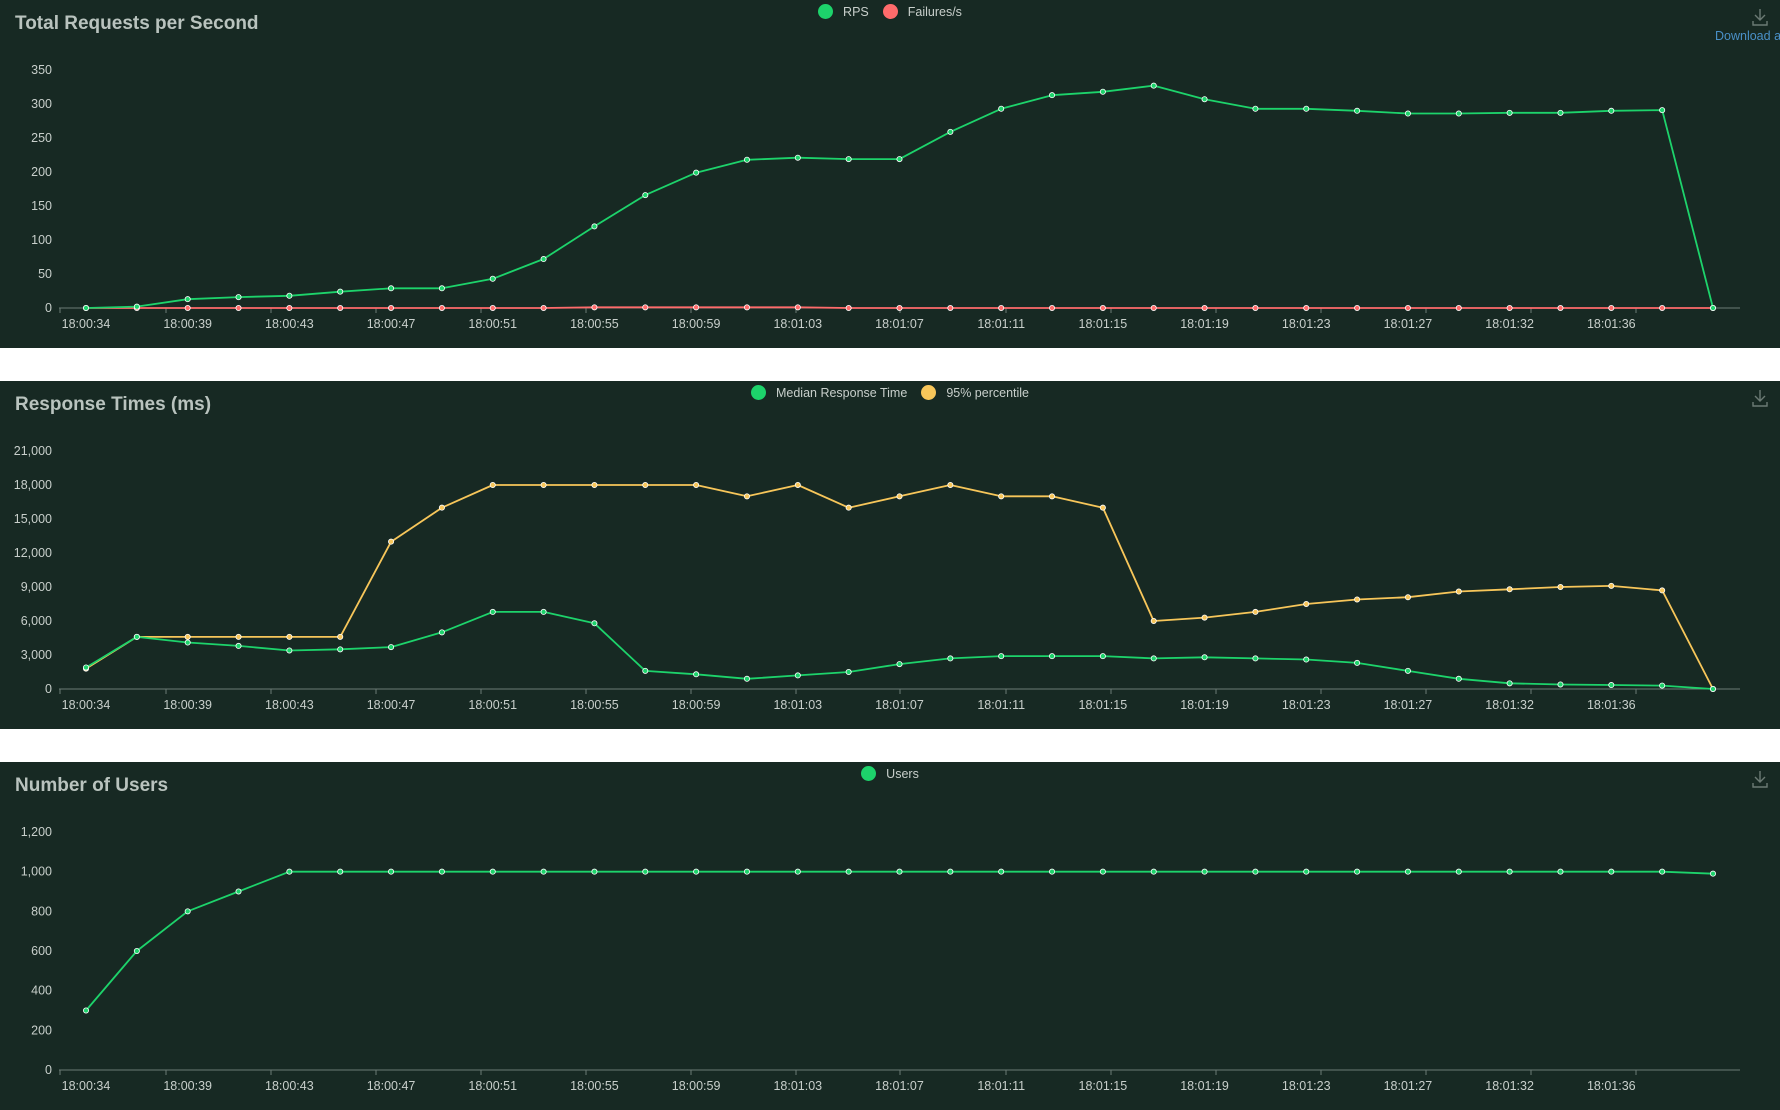 This screenshot has height=1110, width=1780. I want to click on legend-item: 95% percentile, so click(975, 392).